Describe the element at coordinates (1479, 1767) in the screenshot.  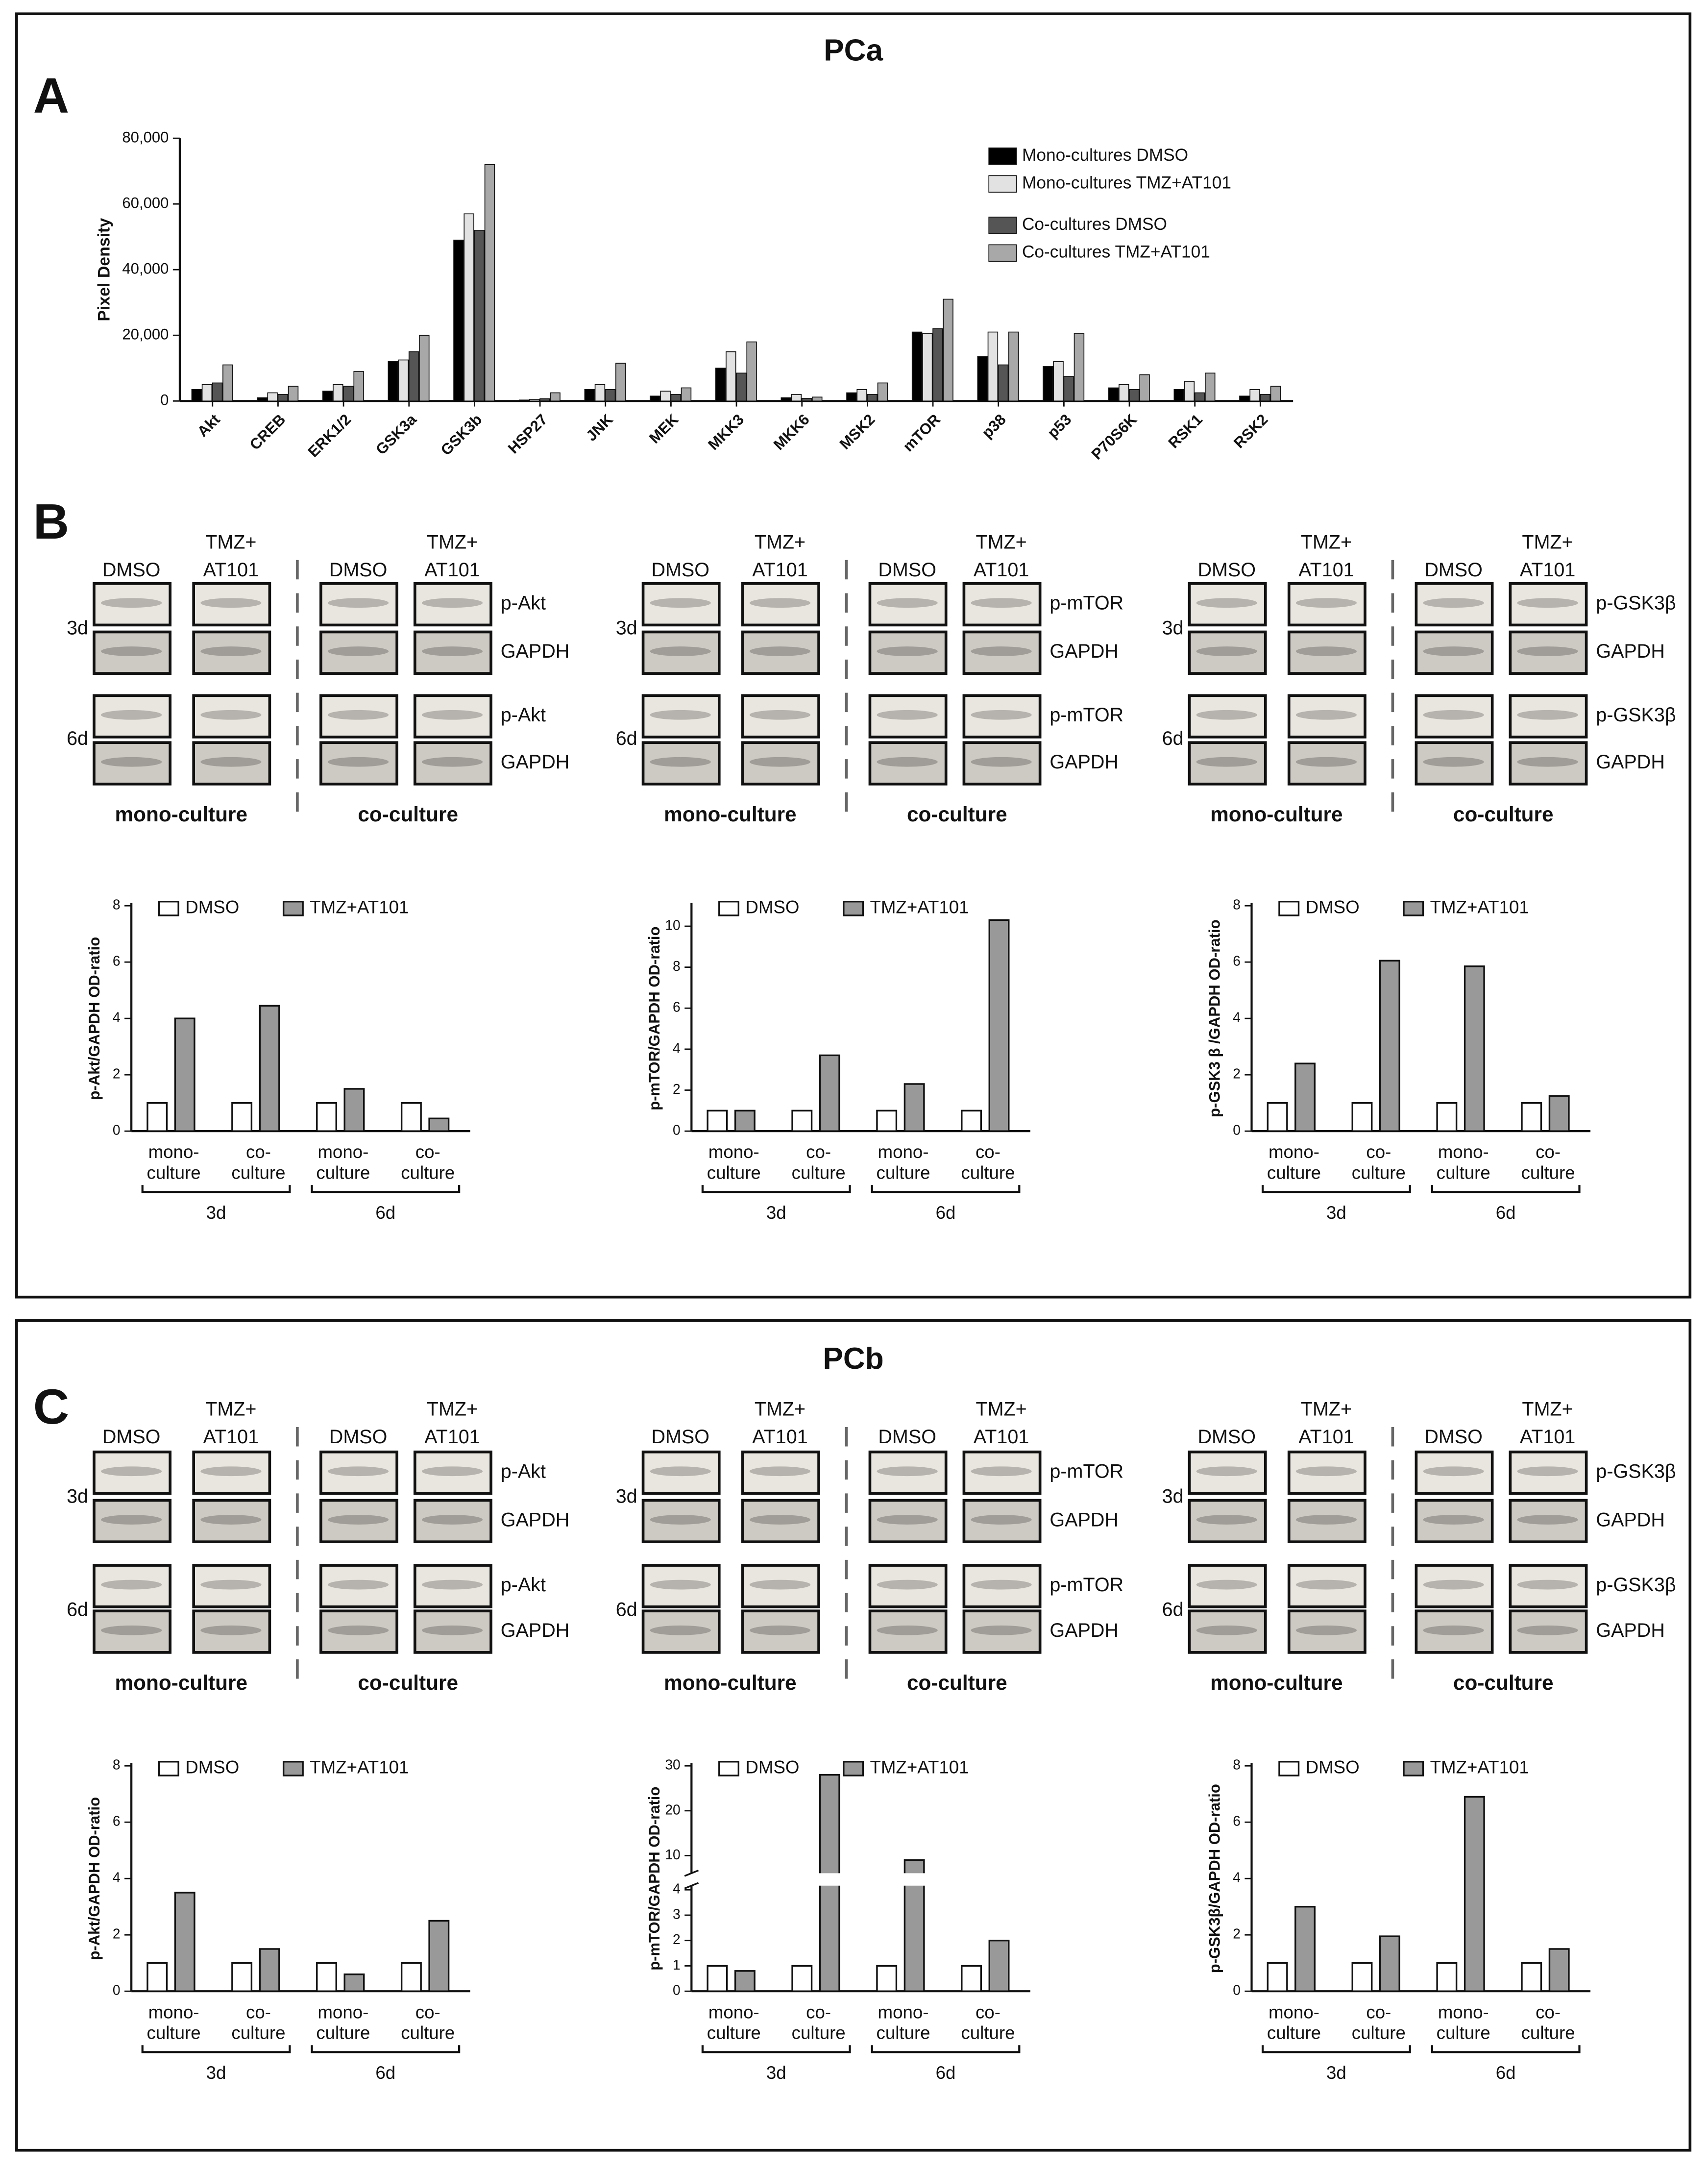
I see `legend-label: TMZ+AT101` at that location.